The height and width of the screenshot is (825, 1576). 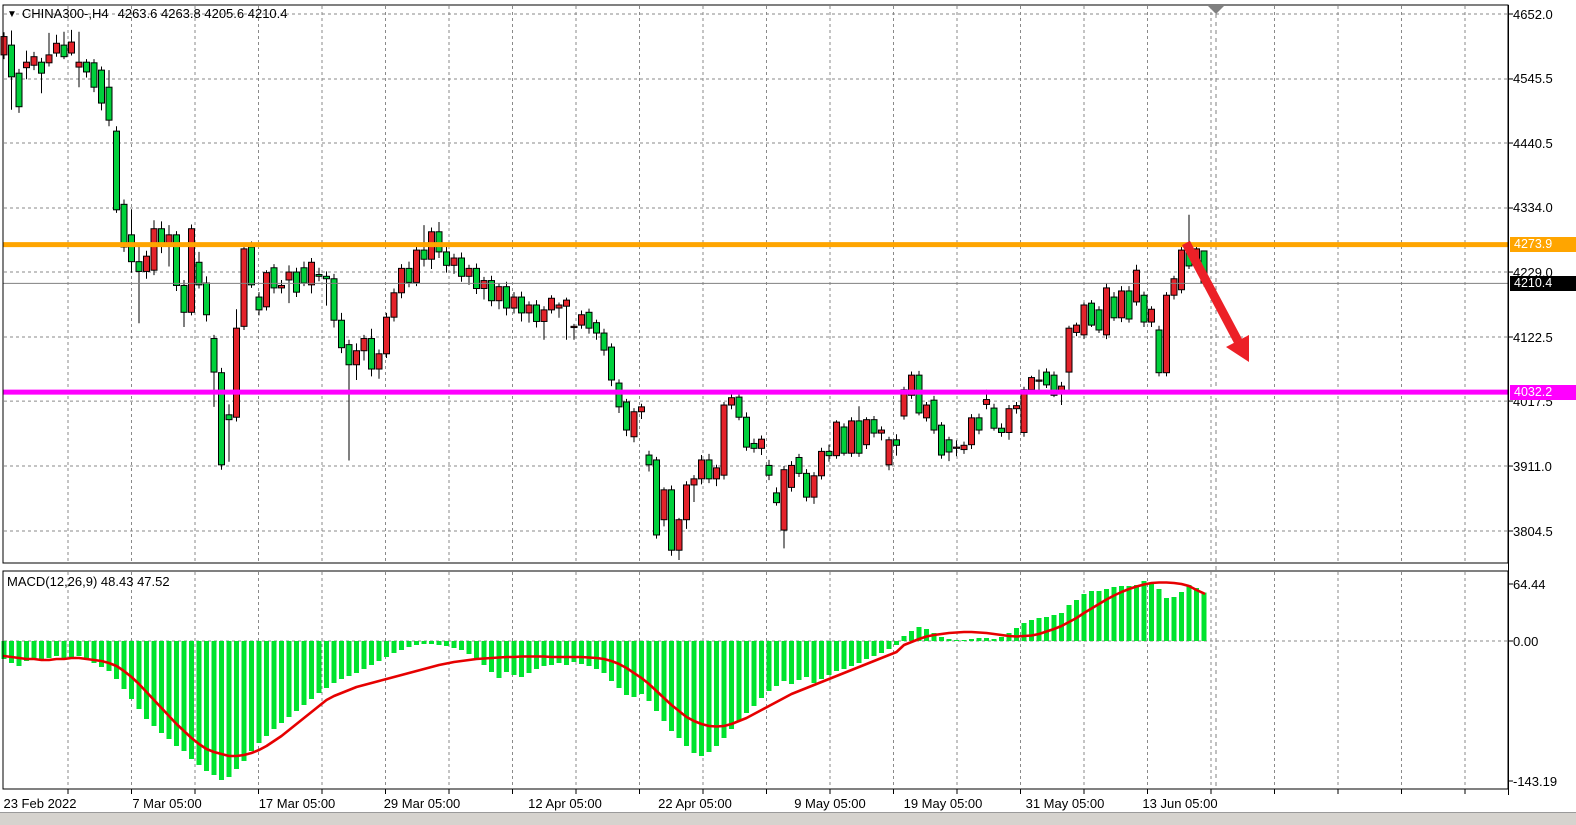 I want to click on price-axis-label: 4334.0, so click(x=1533, y=208).